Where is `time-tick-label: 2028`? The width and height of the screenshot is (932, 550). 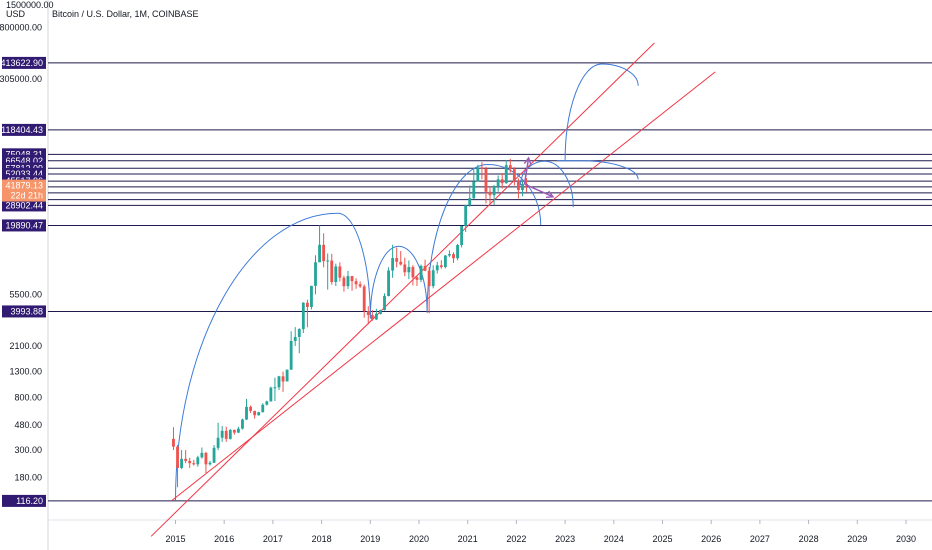
time-tick-label: 2028 is located at coordinates (809, 539).